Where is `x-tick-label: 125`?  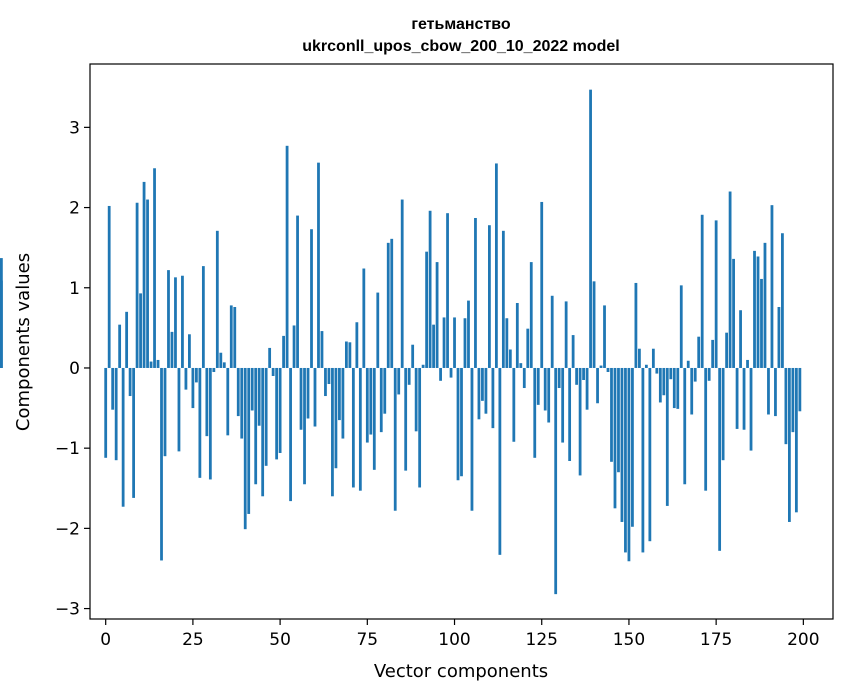 x-tick-label: 125 is located at coordinates (542, 640).